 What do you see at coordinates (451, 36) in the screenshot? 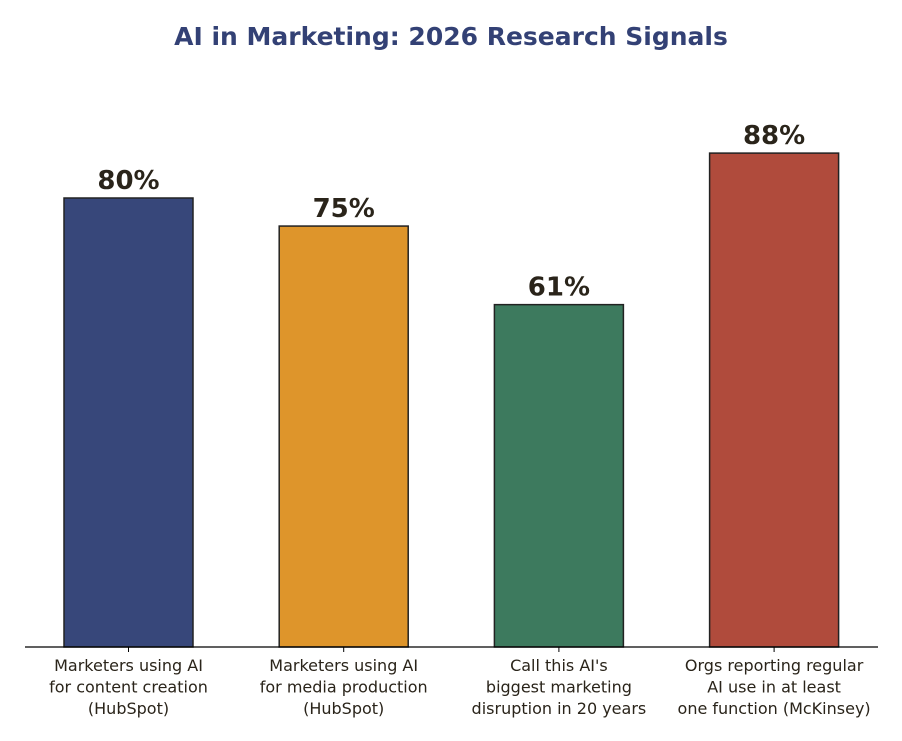
I see `chart-title: AI in Marketing: 2026 Research Signals` at bounding box center [451, 36].